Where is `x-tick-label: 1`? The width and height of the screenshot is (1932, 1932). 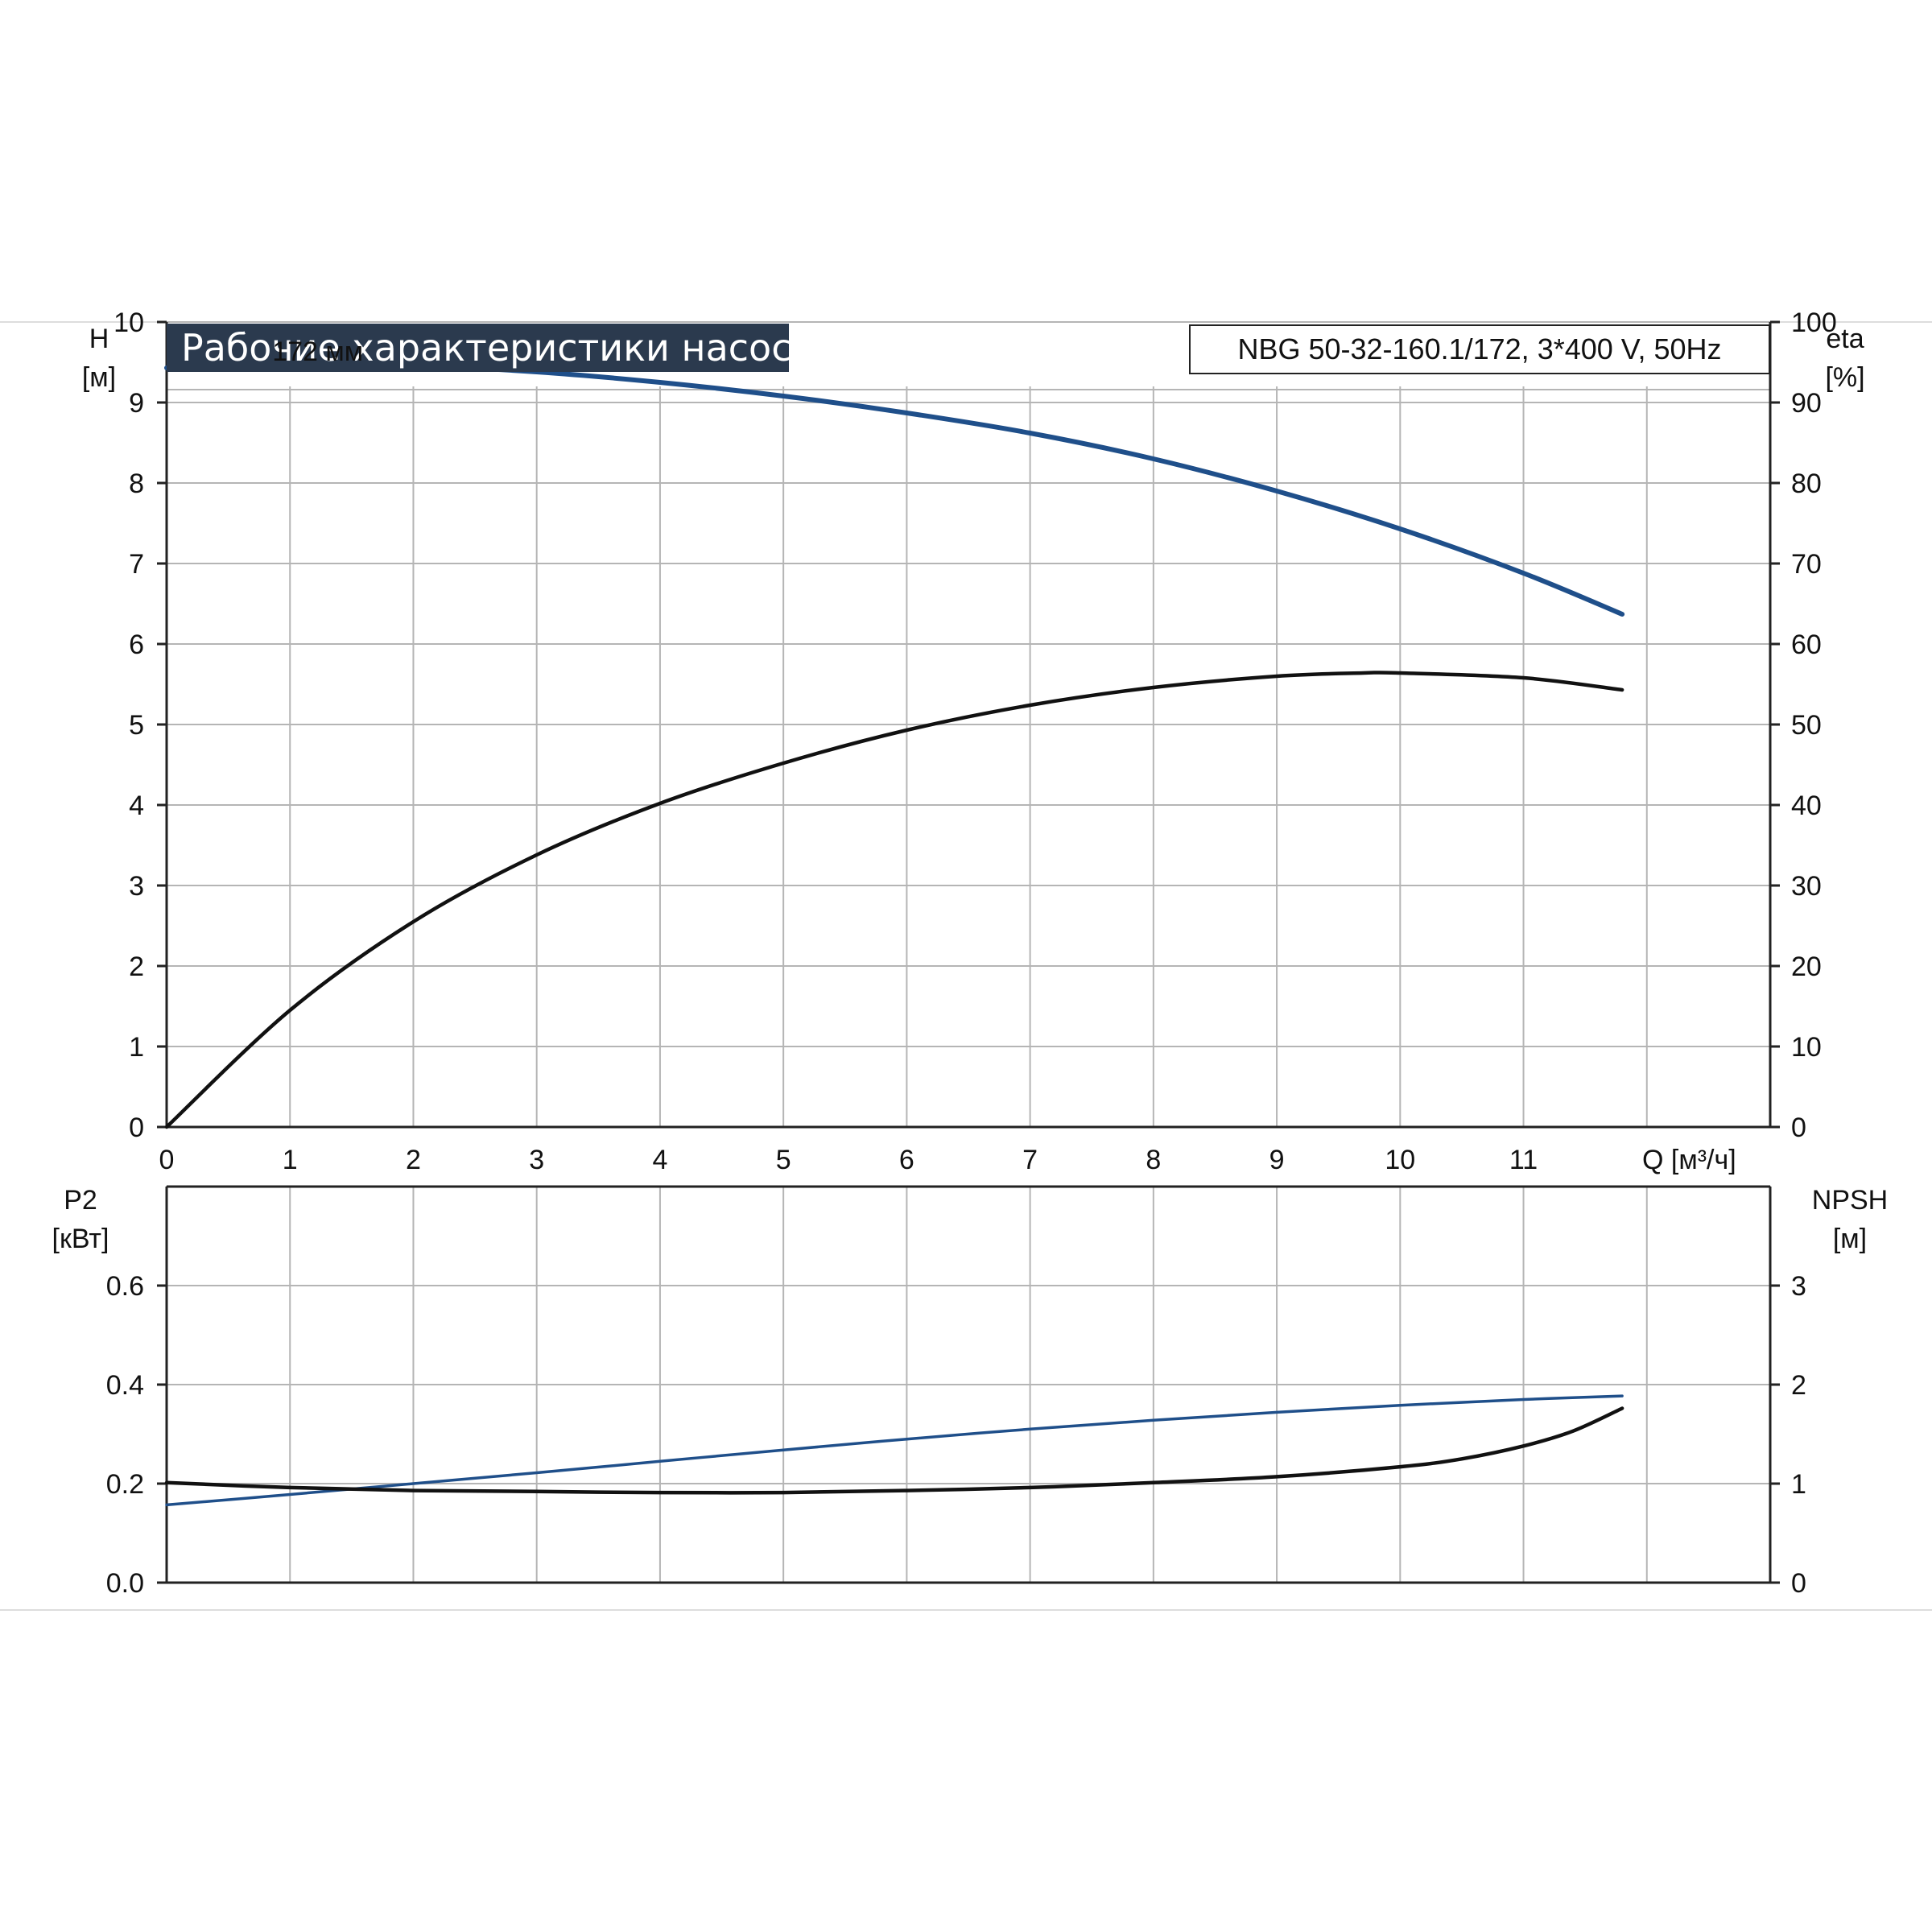 x-tick-label: 1 is located at coordinates (290, 1160).